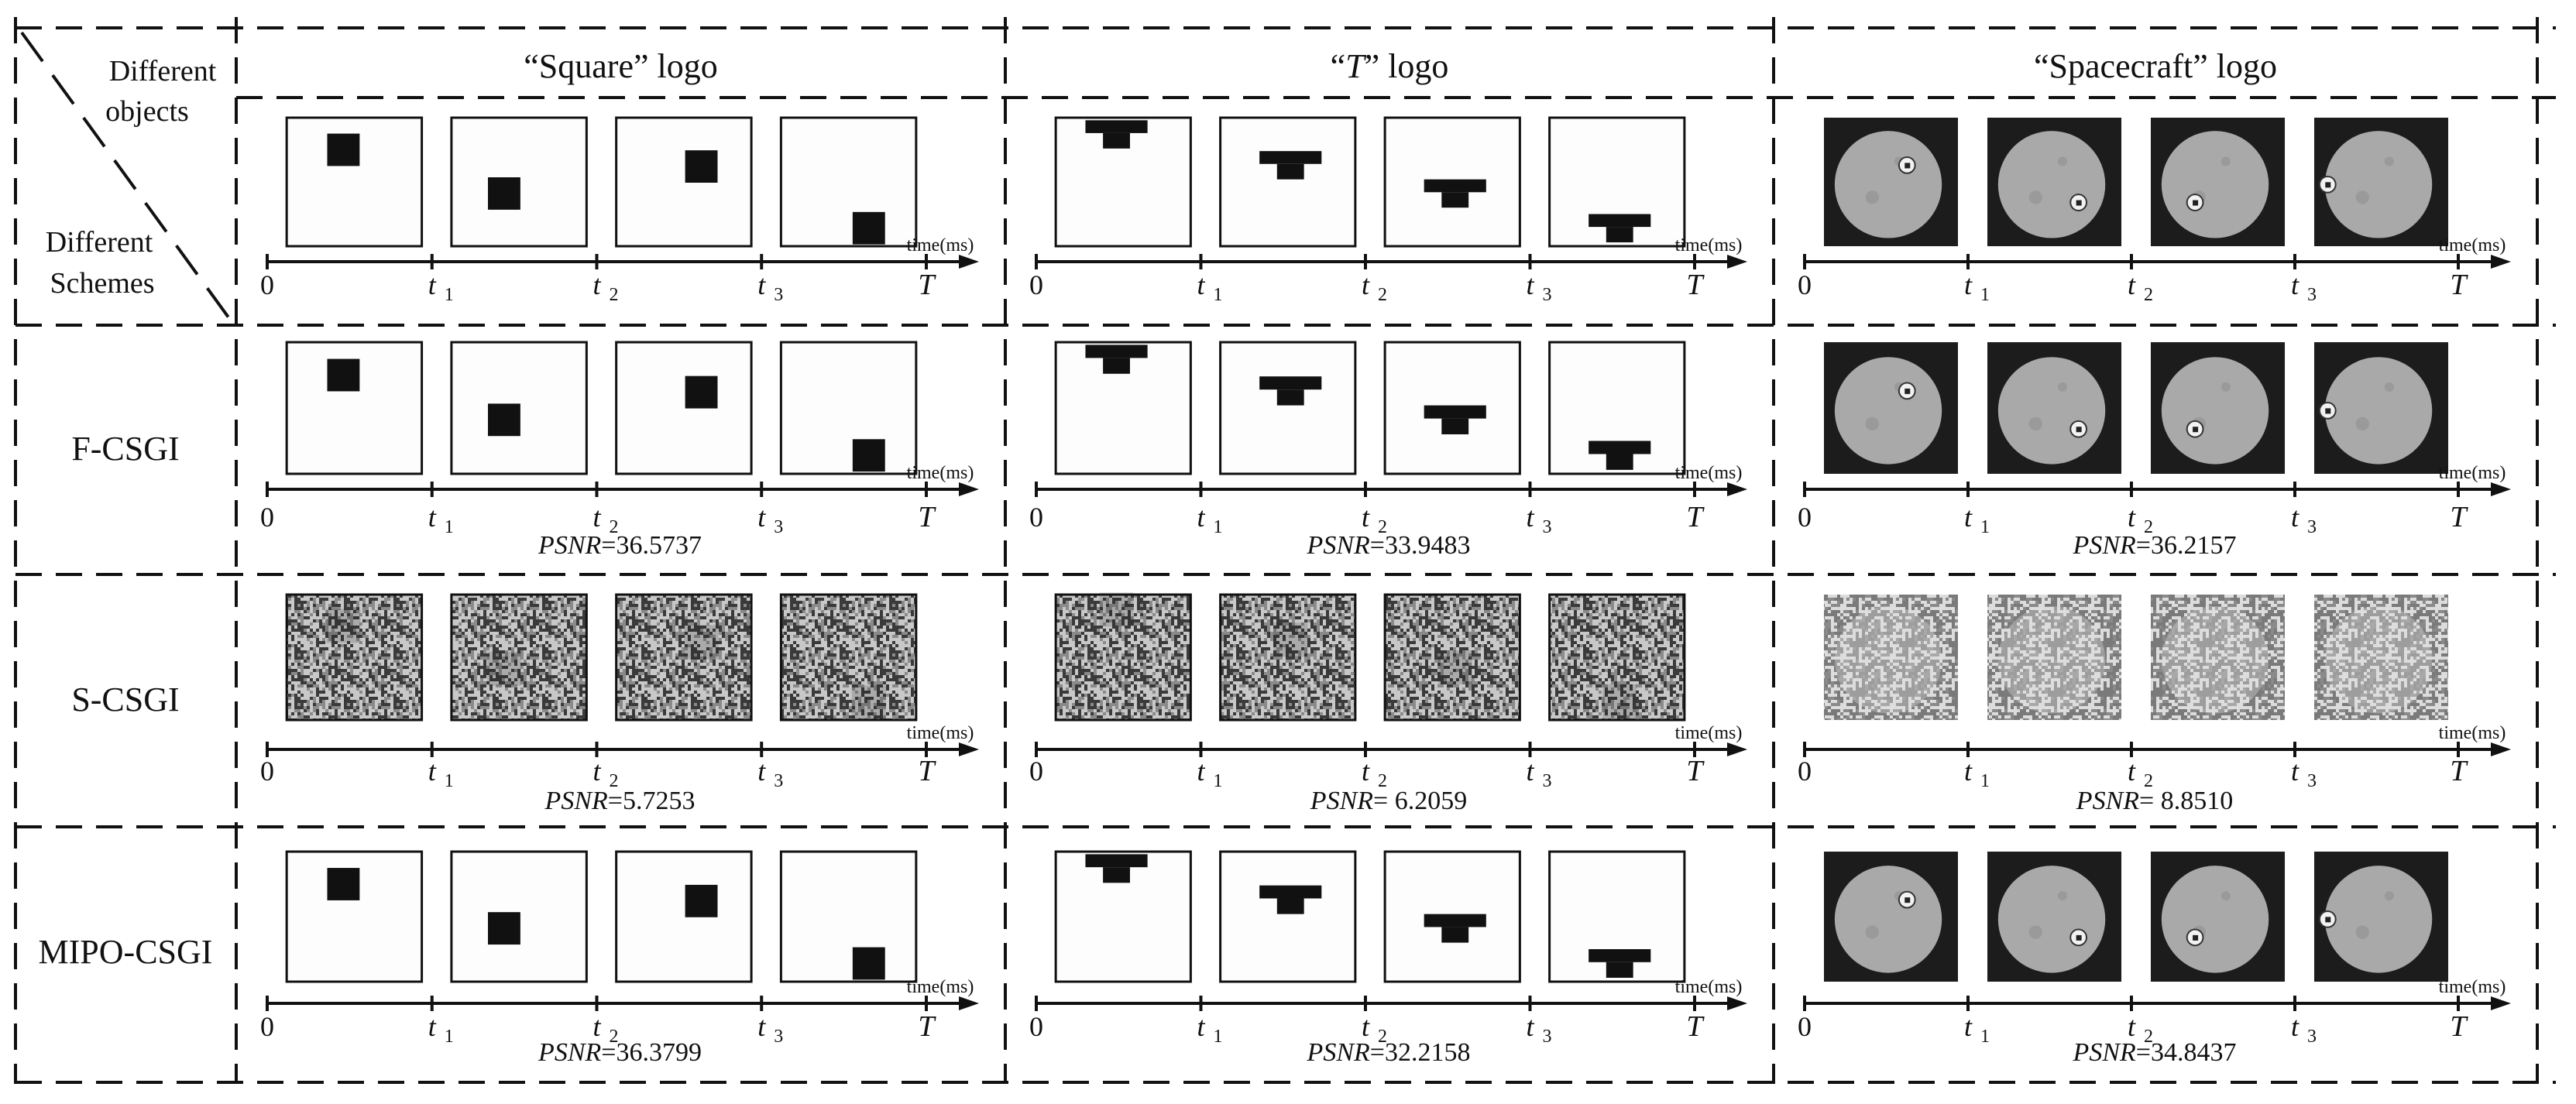 This screenshot has height=1104, width=2576. I want to click on row-label-mipo-csgi: MIPO-CSGI, so click(126, 952).